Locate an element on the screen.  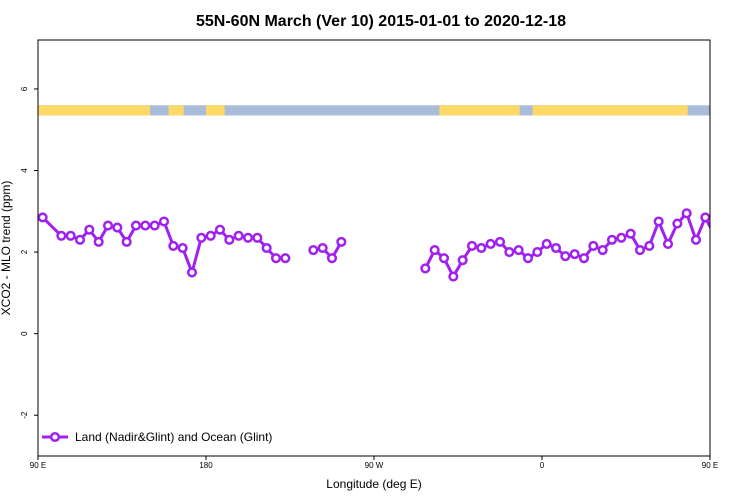
x-tick-label: 90 W is located at coordinates (374, 465).